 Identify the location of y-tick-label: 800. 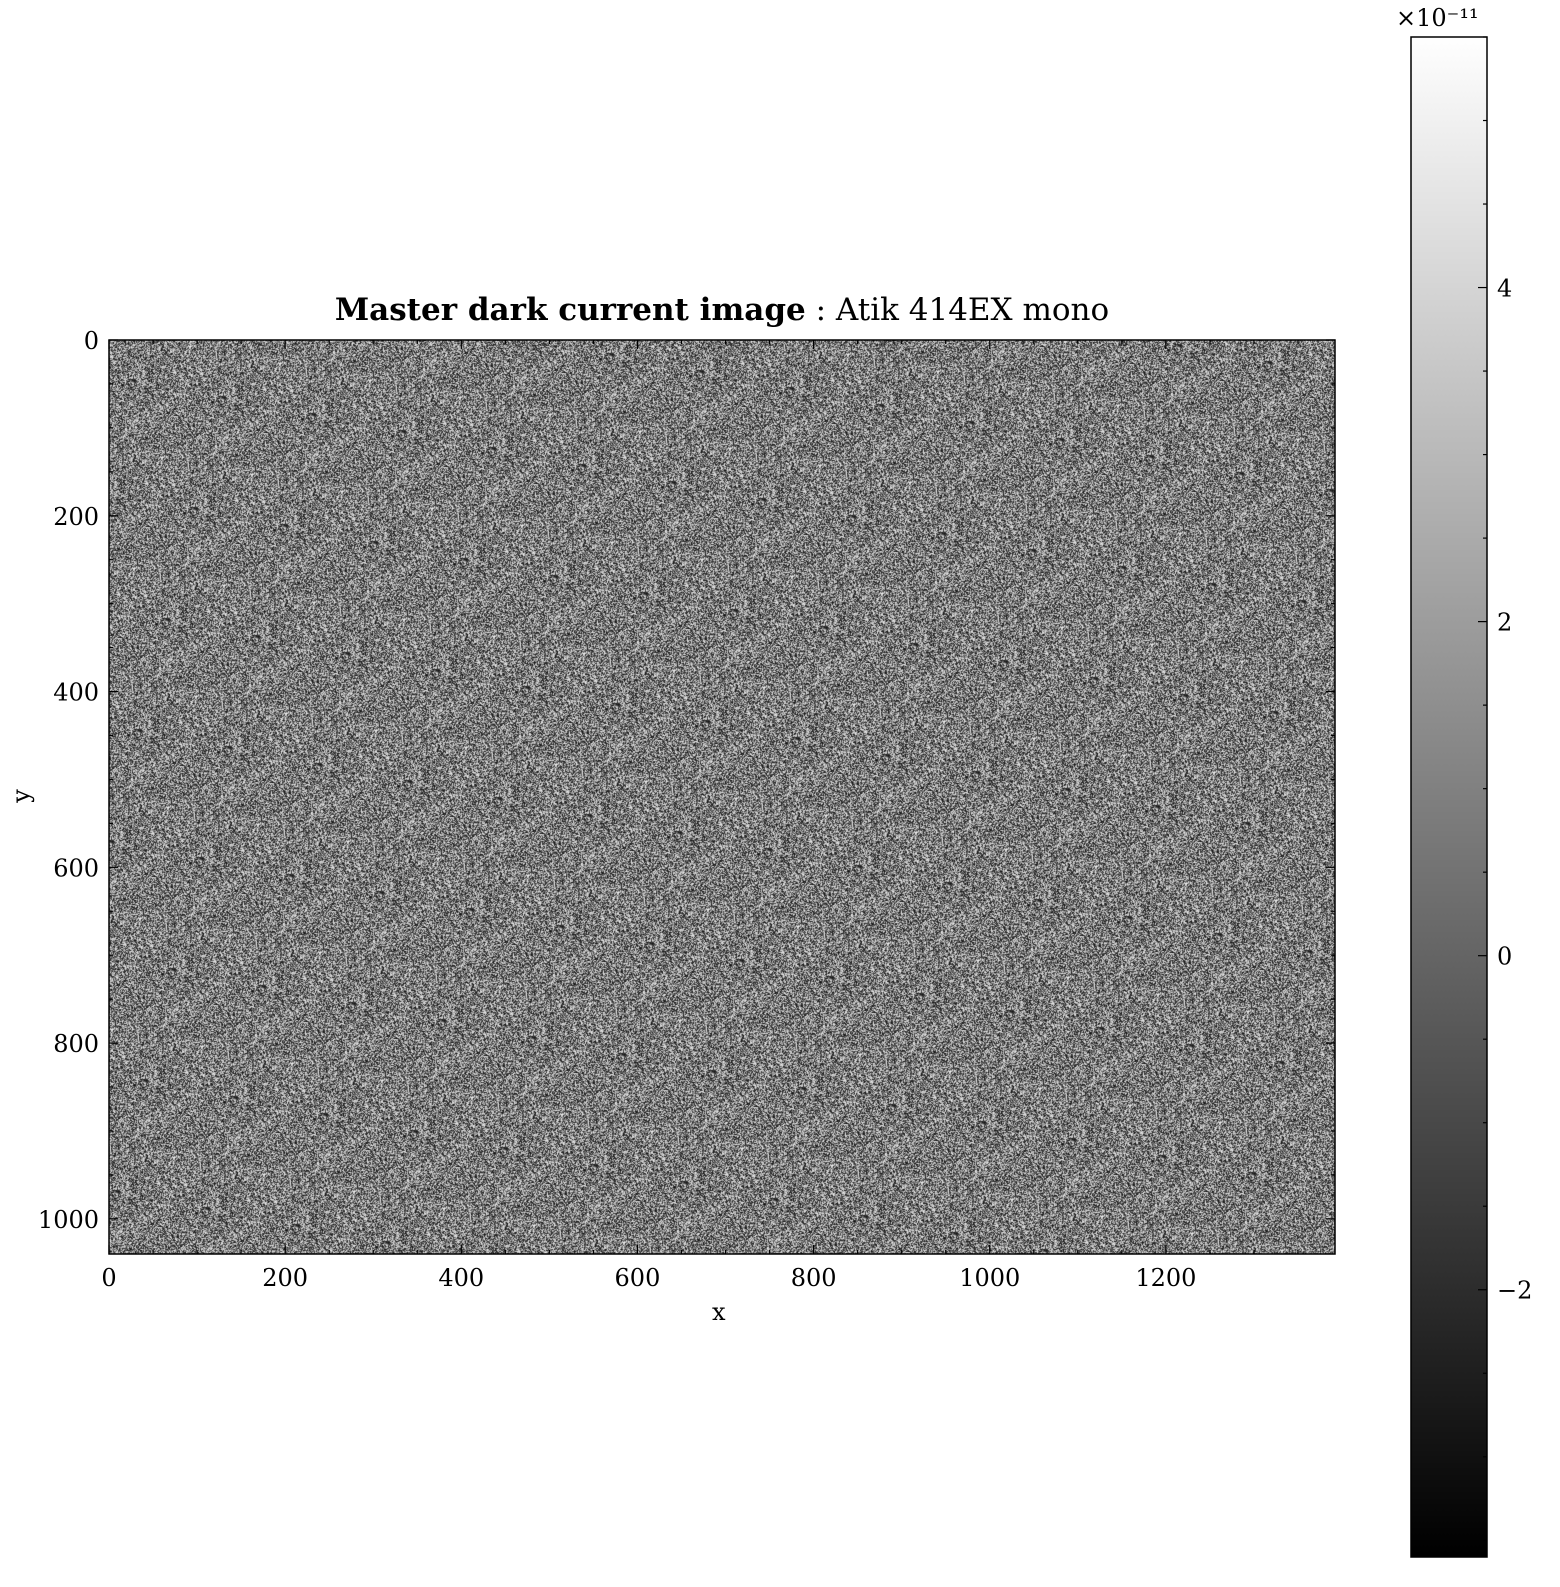
(76, 1044).